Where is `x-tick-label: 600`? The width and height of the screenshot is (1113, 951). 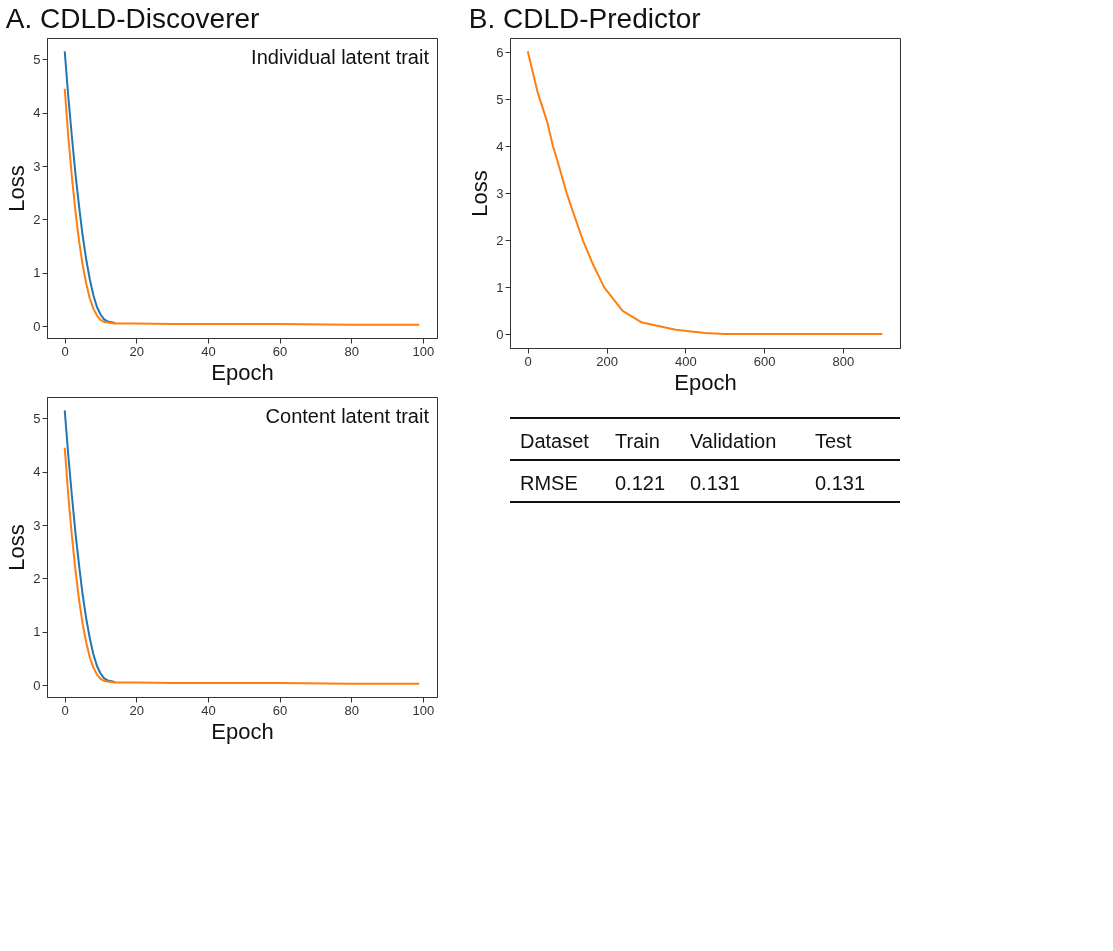 x-tick-label: 600 is located at coordinates (764, 361).